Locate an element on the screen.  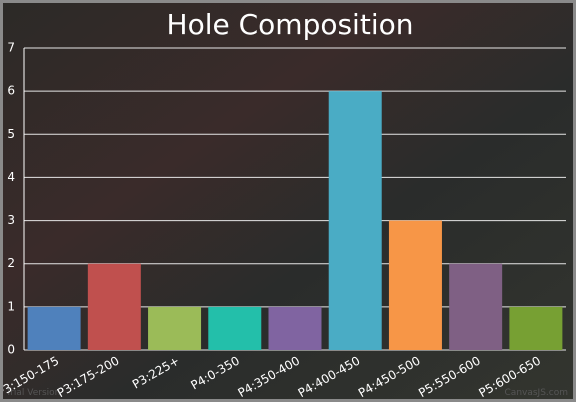
y-tick-label: 6 is located at coordinates (11, 91).